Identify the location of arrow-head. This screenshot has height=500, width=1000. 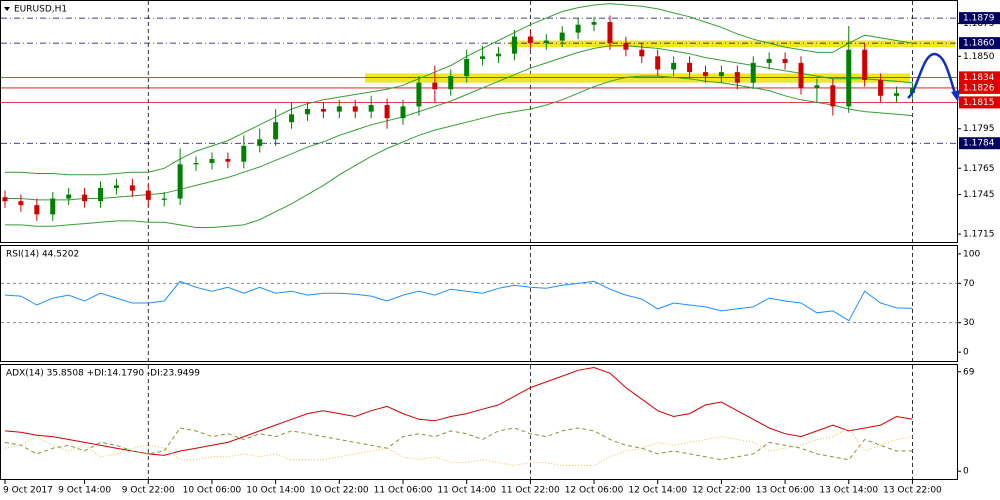
(955, 96).